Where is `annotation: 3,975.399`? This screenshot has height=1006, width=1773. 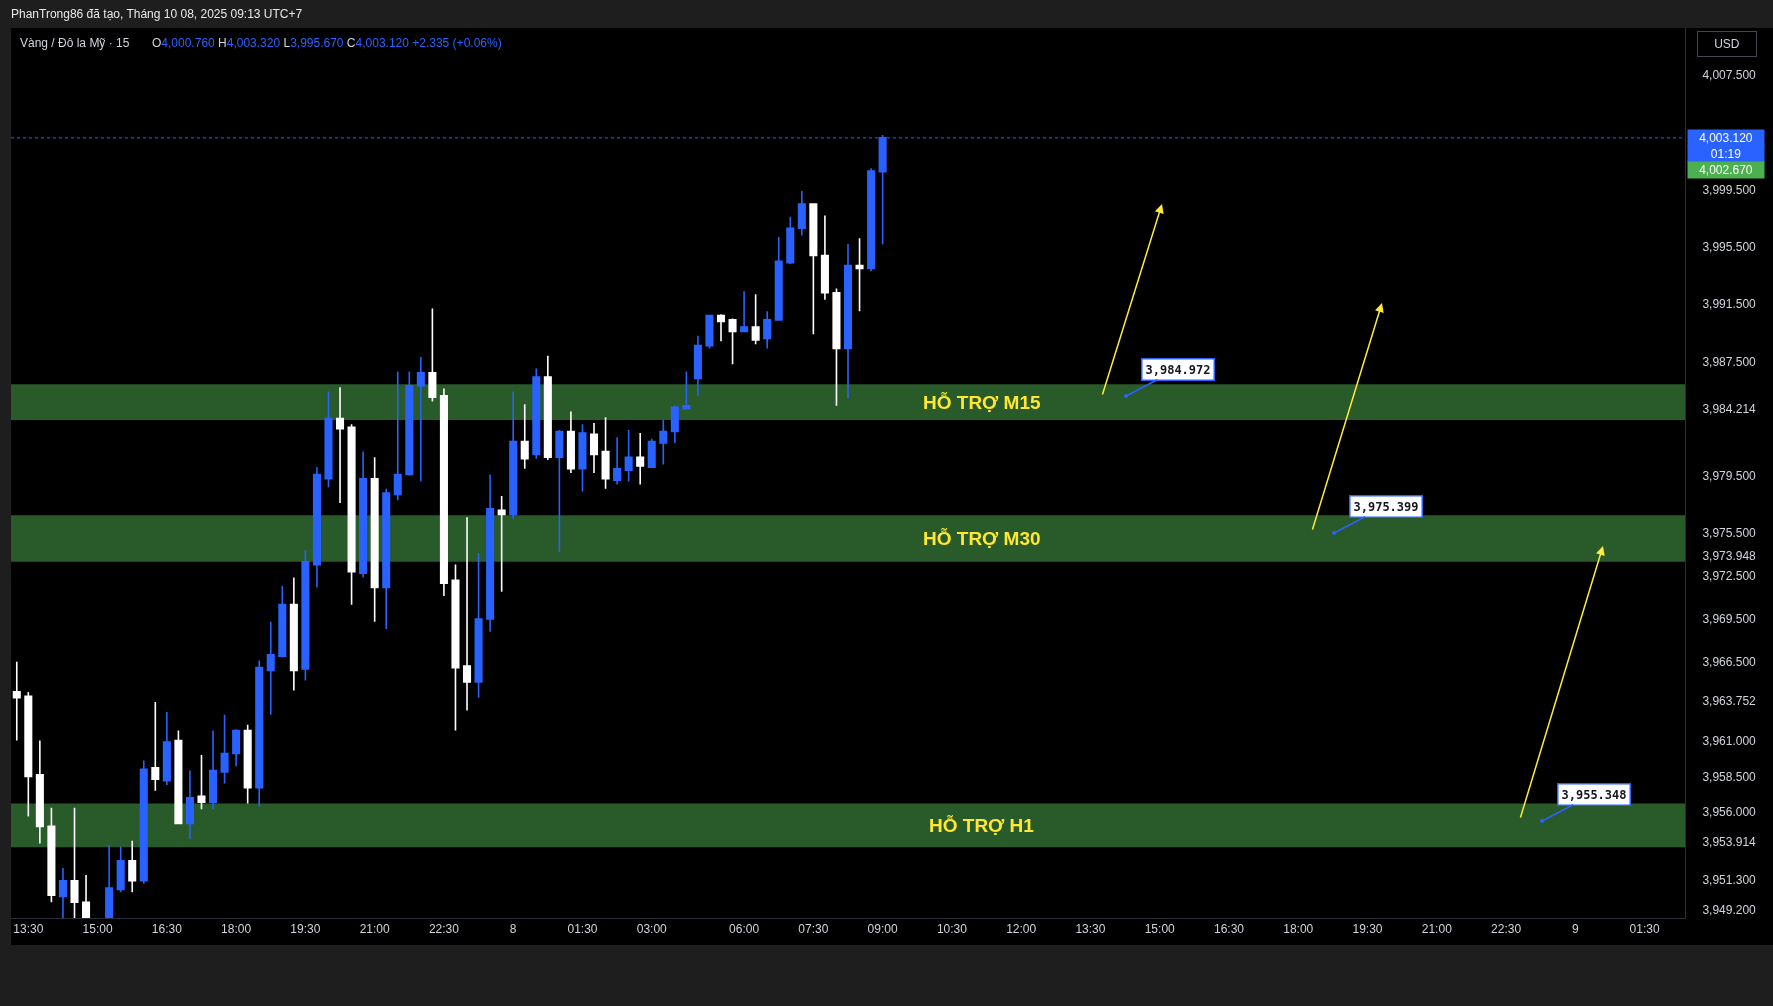
annotation: 3,975.399 is located at coordinates (1386, 506).